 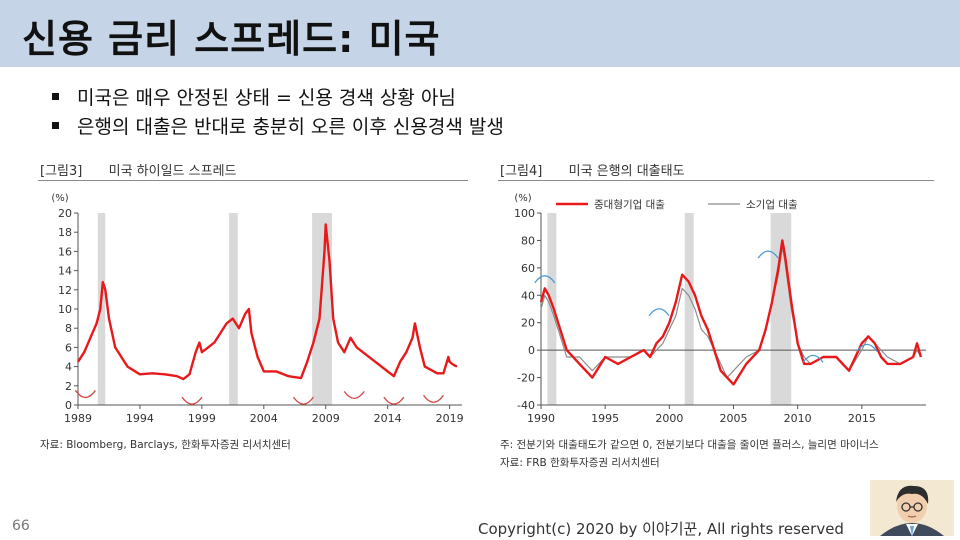 I want to click on x-tick-label: 2015, so click(x=862, y=418).